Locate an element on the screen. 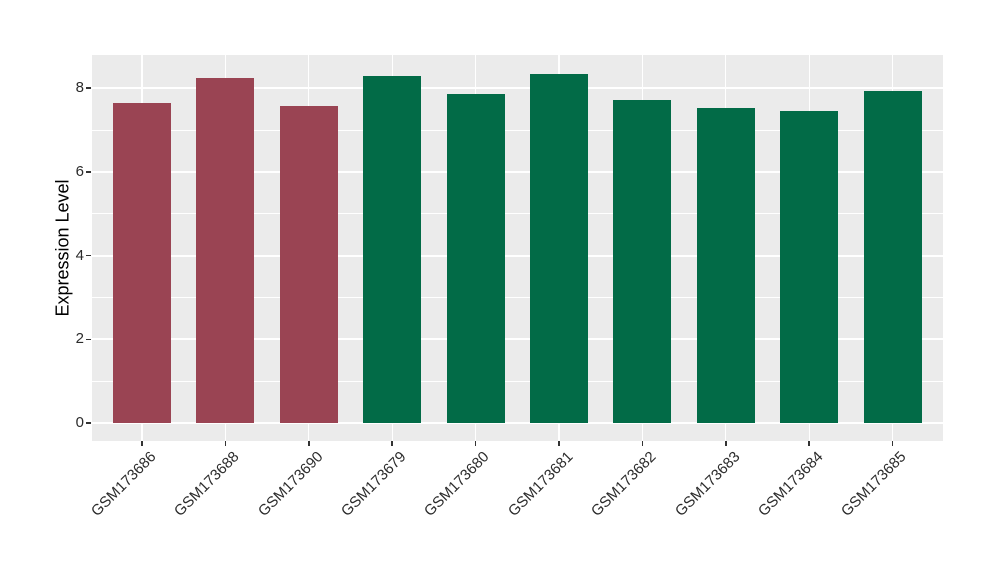 The width and height of the screenshot is (1000, 580). bar-GSM173679 is located at coordinates (392, 249).